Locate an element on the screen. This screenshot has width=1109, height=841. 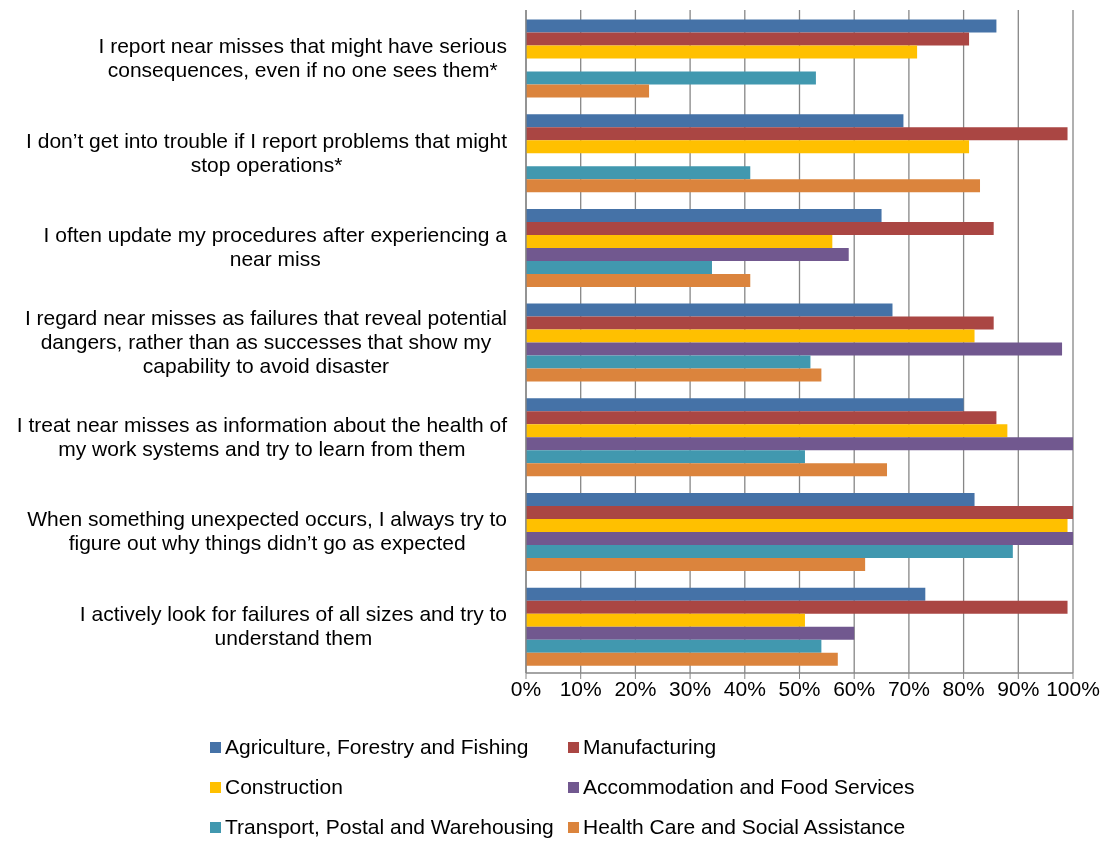
x-tick-label: 0% is located at coordinates (526, 688).